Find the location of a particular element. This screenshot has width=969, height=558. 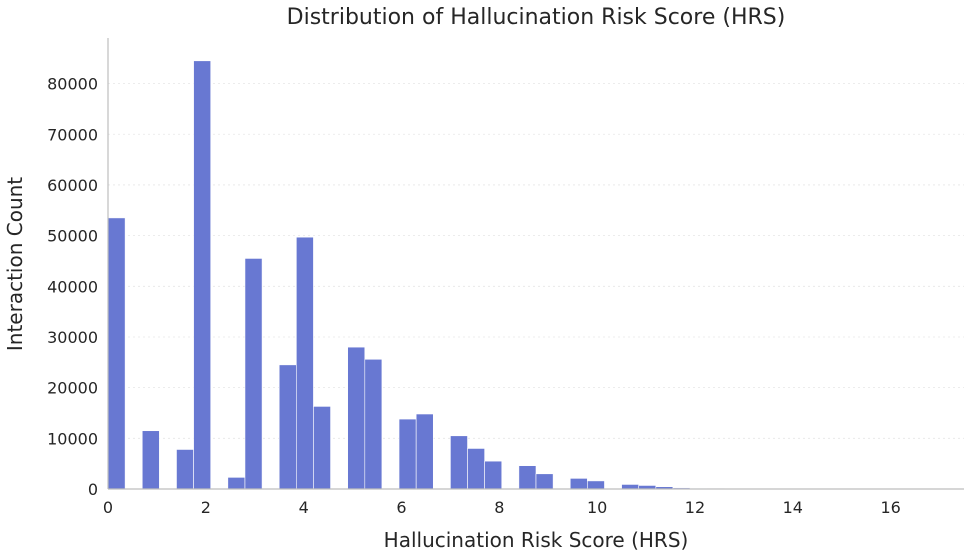

y-tick-label: 30000 is located at coordinates (72, 337).